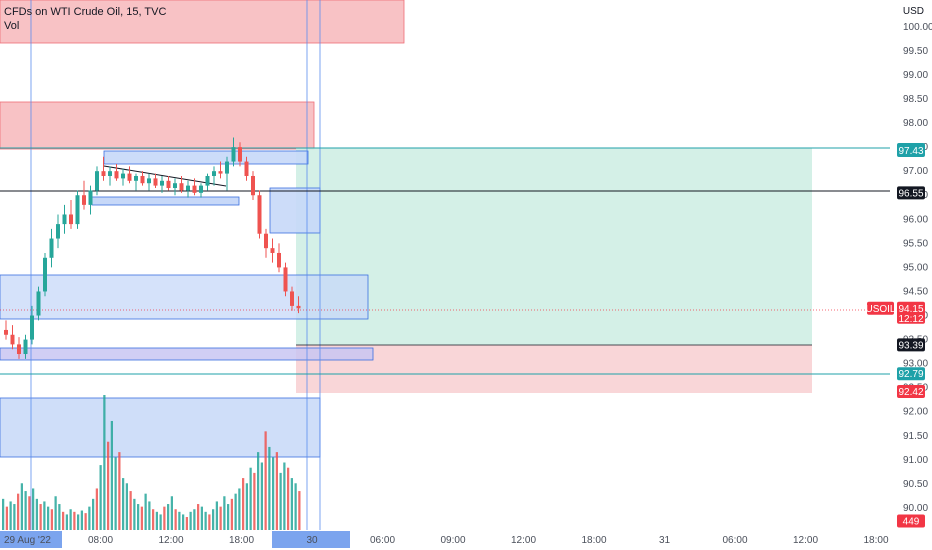  What do you see at coordinates (910, 392) in the screenshot?
I see `price-tag-value: 92.42` at bounding box center [910, 392].